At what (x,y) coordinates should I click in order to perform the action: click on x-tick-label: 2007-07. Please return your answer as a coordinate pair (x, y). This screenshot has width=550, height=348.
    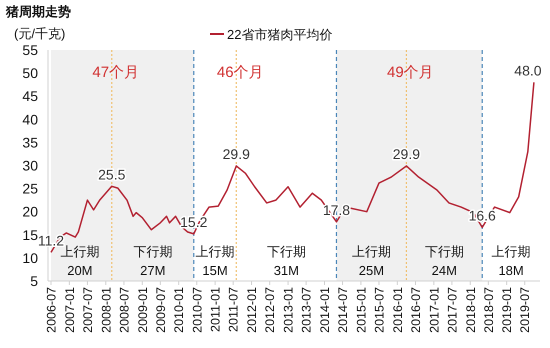
    Looking at the image, I should click on (87, 309).